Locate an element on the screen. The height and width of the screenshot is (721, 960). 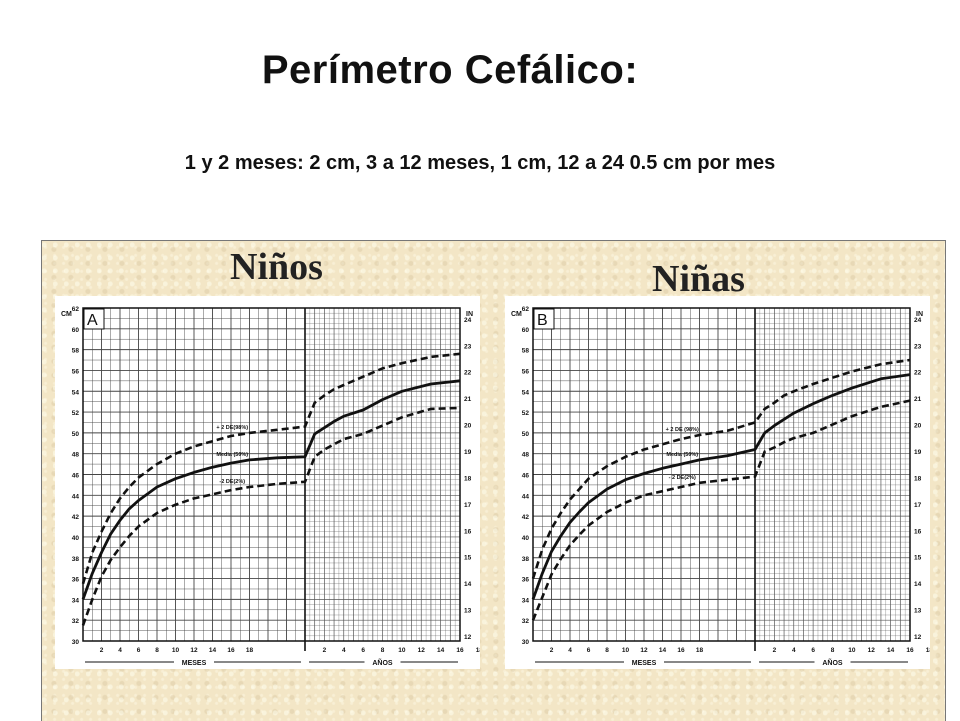
y-tick-label-cm: 40 is located at coordinates (76, 538).